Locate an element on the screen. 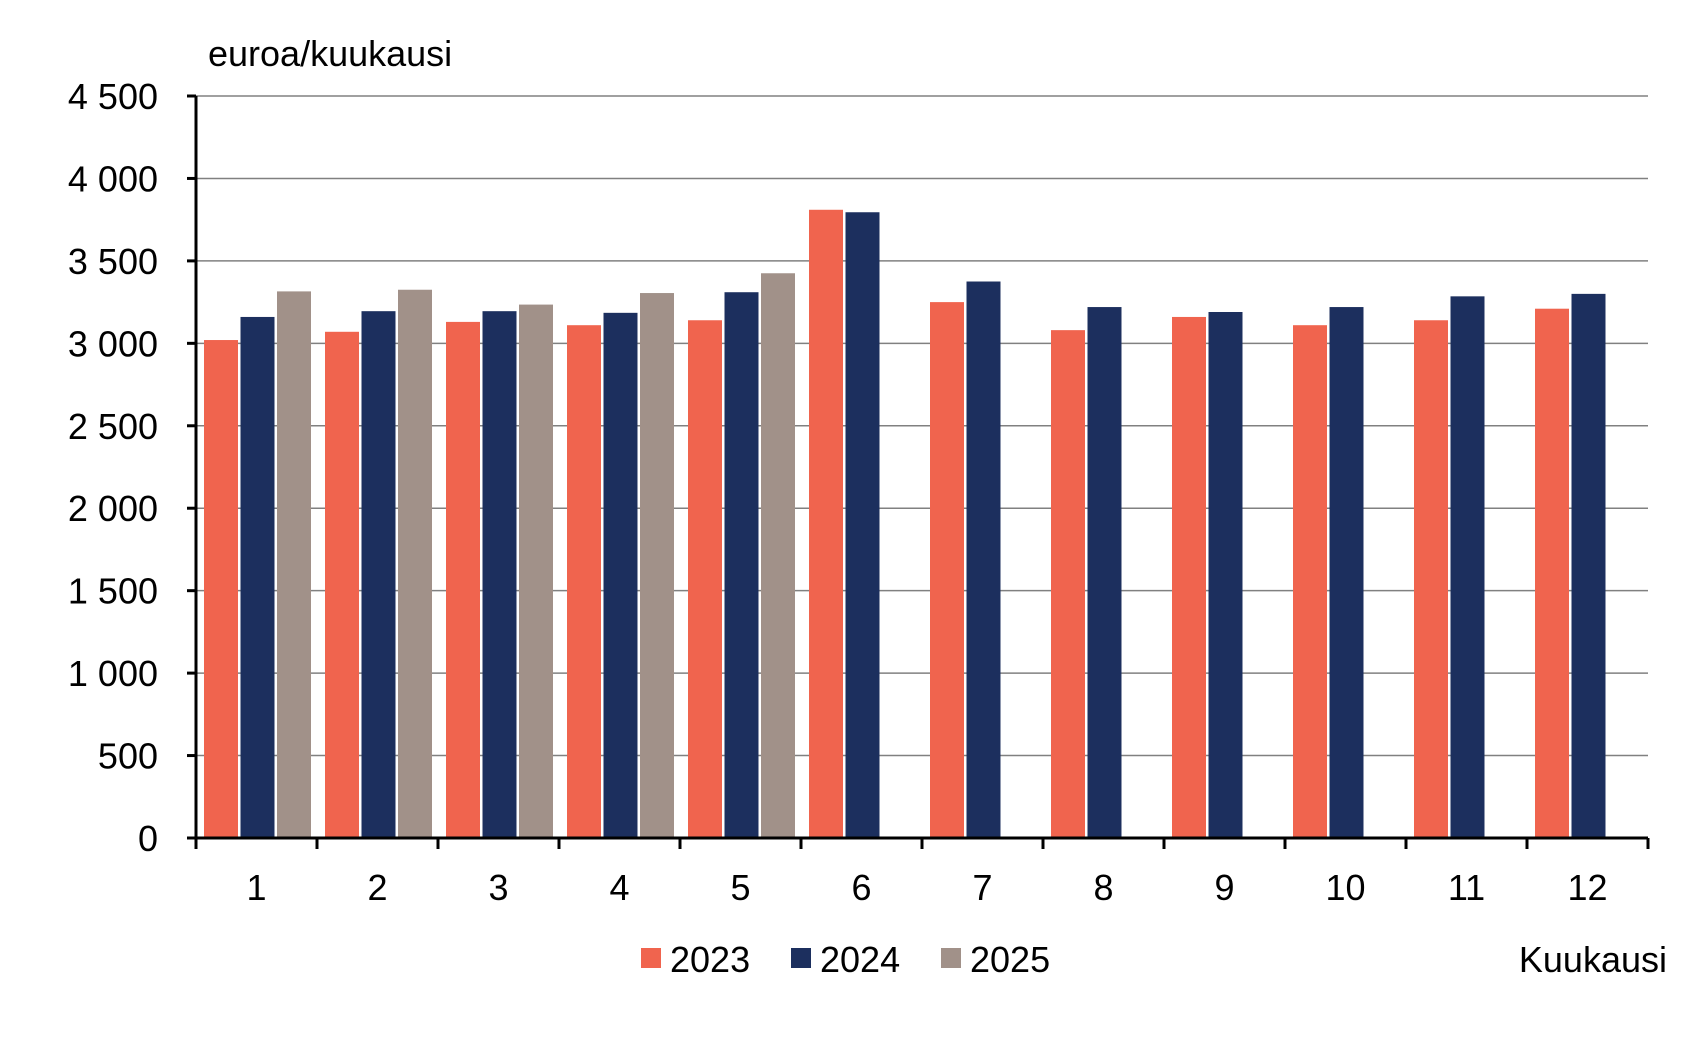  x-axis-title: Kuukausi is located at coordinates (1593, 959).